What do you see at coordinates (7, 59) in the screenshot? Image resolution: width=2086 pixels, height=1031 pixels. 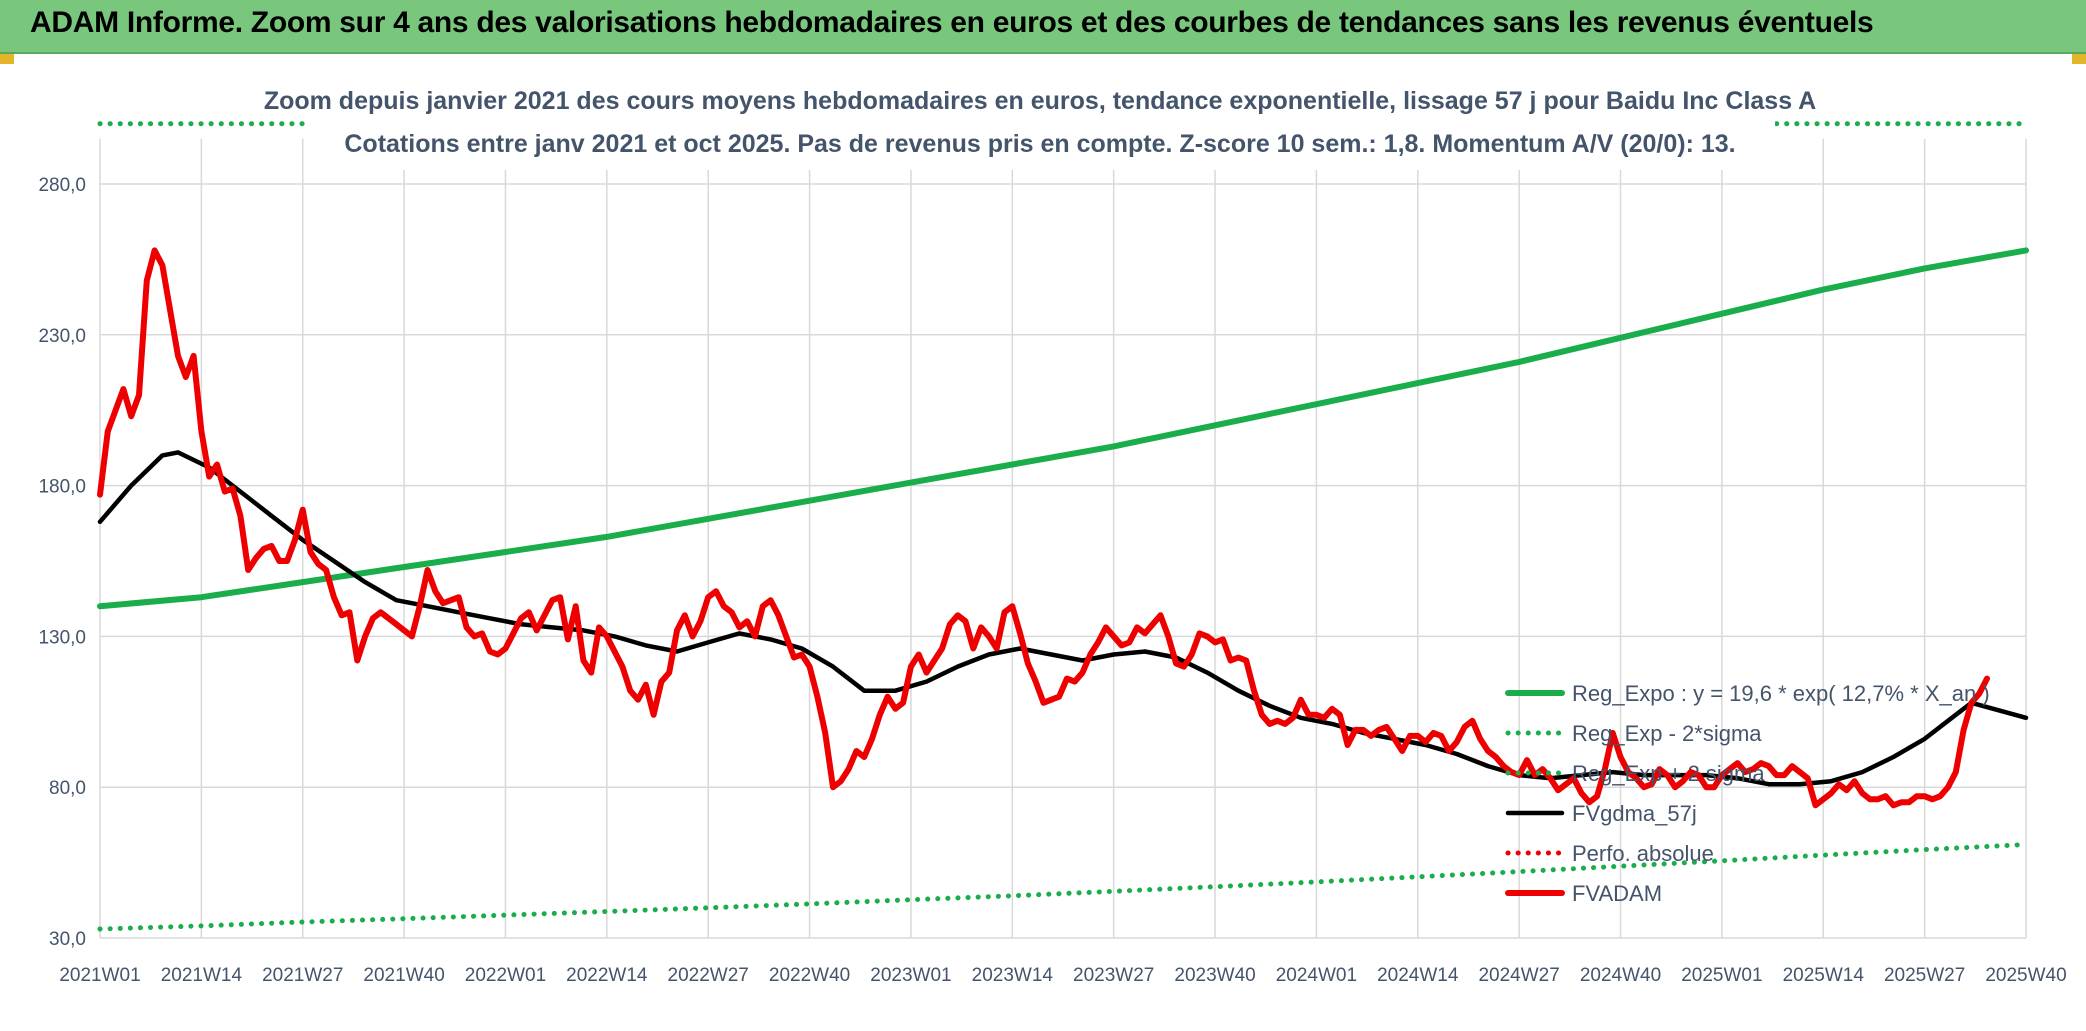 I see `corner-marker-left` at bounding box center [7, 59].